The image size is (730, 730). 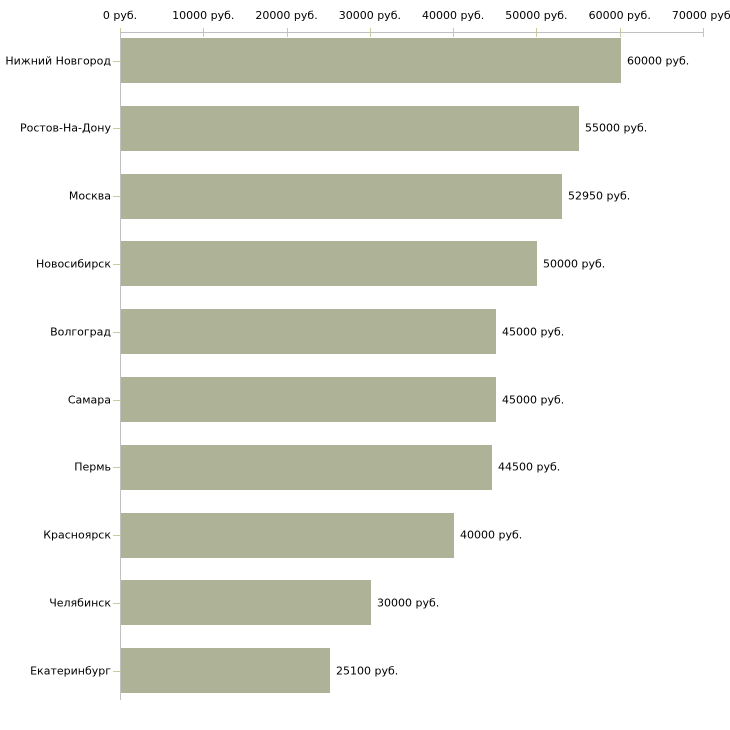 I want to click on x-axis-tick-label: 20000 руб., so click(x=286, y=15).